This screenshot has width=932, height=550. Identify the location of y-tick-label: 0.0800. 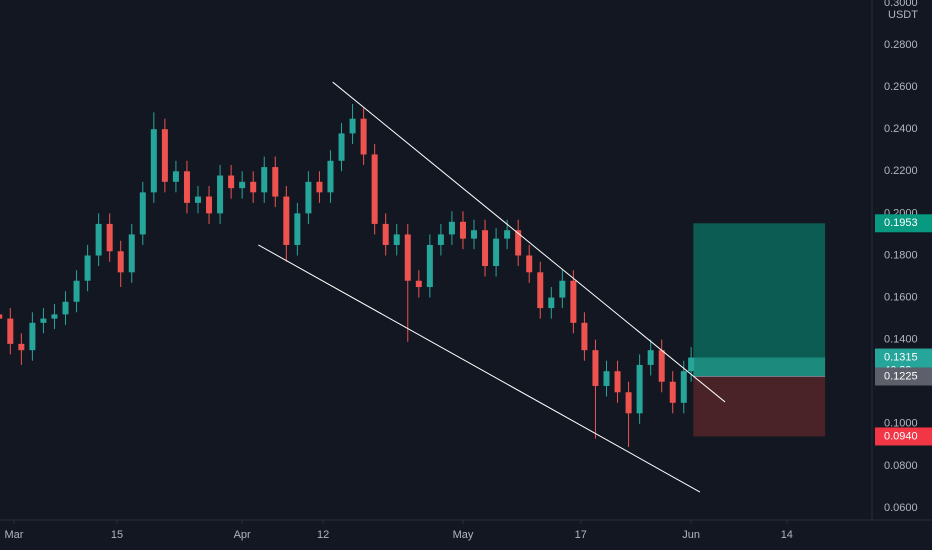
(901, 466).